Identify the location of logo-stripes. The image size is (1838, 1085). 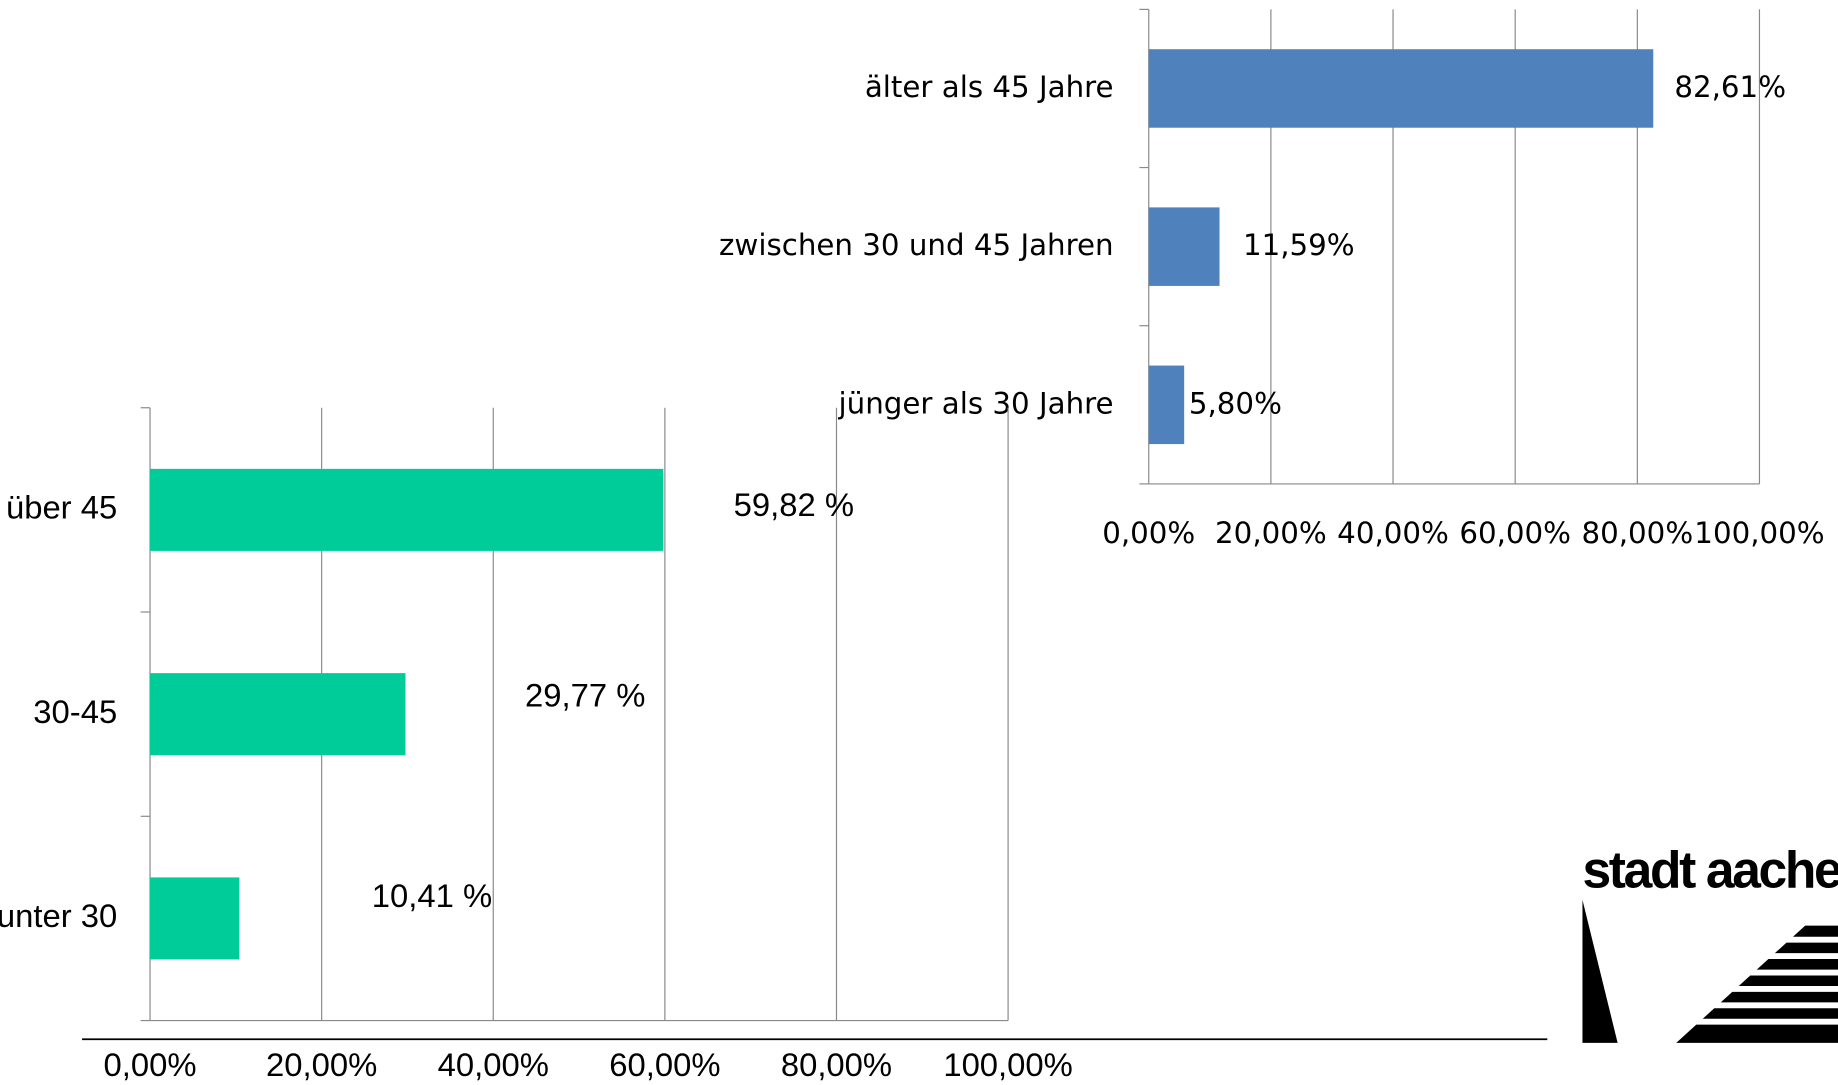
(1751, 980).